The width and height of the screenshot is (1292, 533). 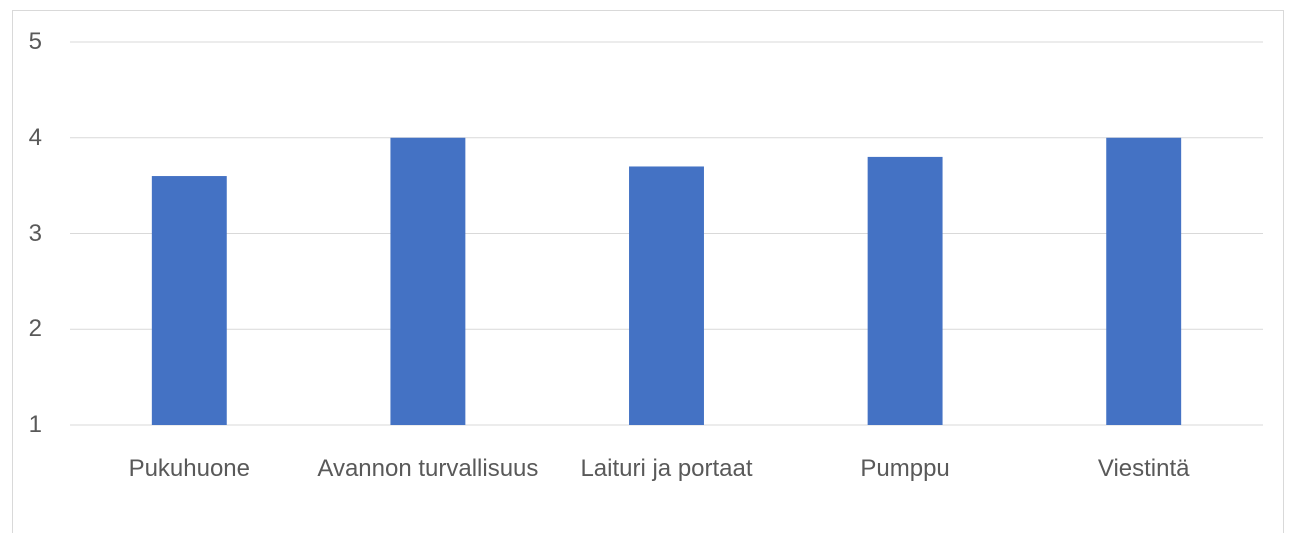 I want to click on y-tick-label: 1, so click(x=35, y=424).